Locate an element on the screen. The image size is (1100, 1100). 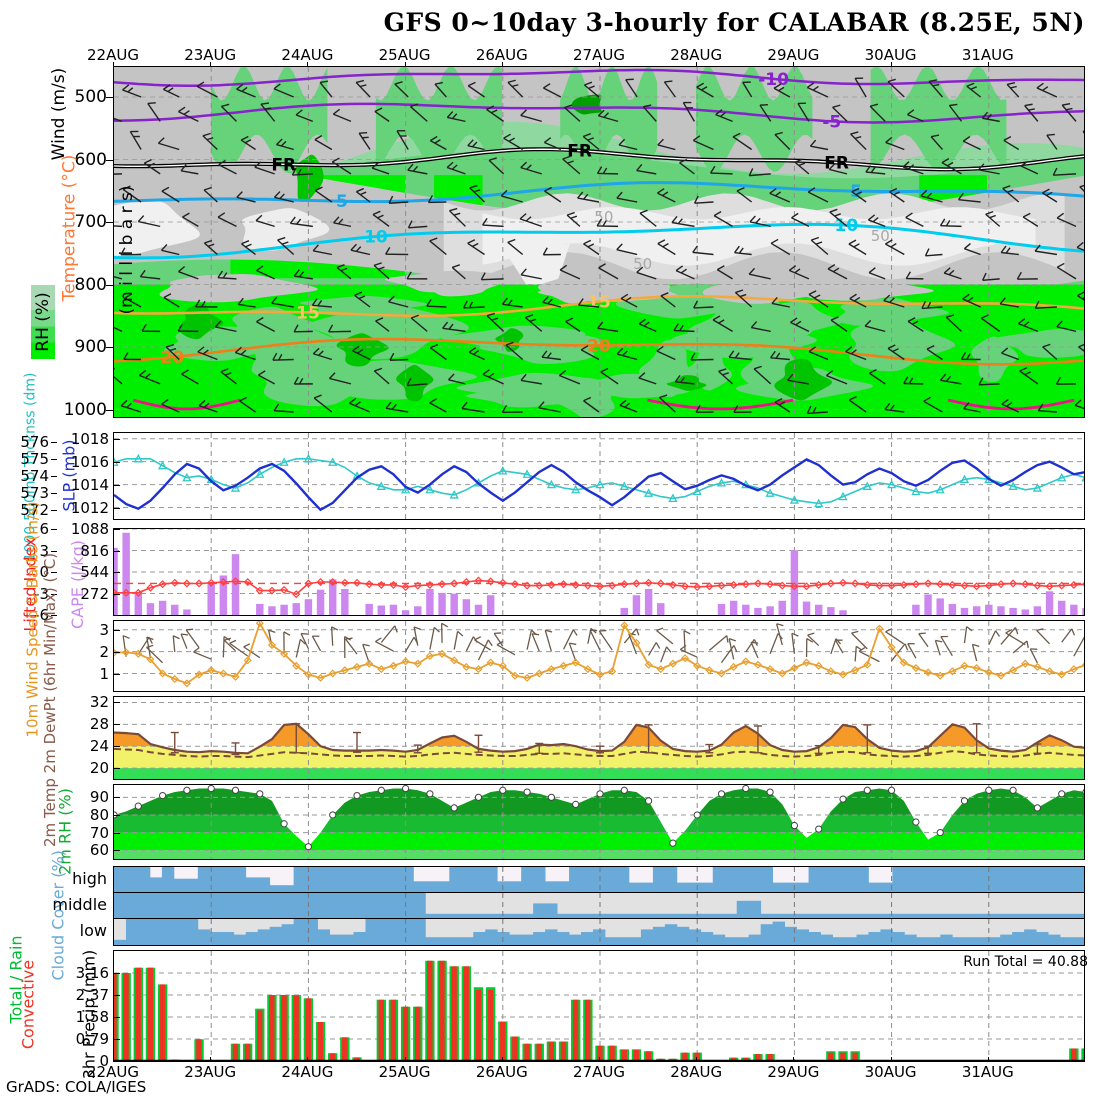
bottom-date-label: 22AUG is located at coordinates (113, 1072).